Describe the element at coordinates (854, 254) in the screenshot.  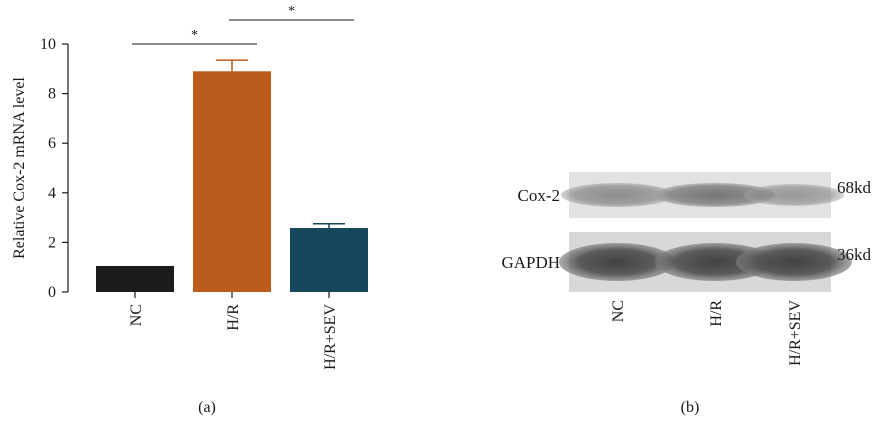
I see `blot-size-label: 36kd` at that location.